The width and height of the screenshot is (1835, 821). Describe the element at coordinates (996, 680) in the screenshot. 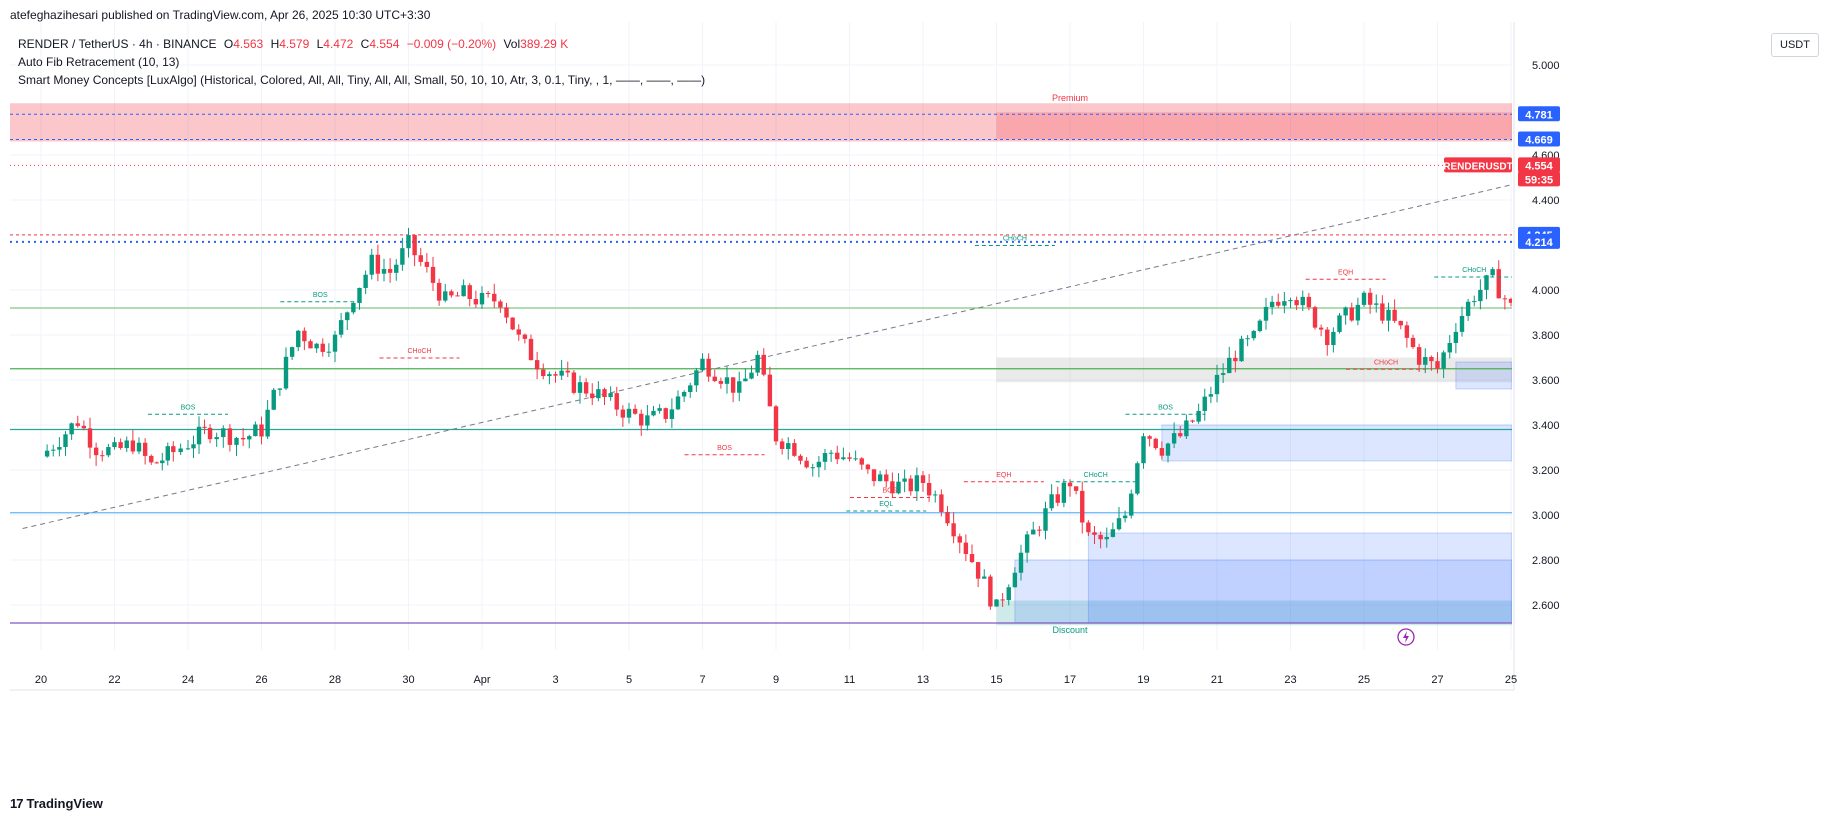

I see `x-tick-label: 15` at that location.